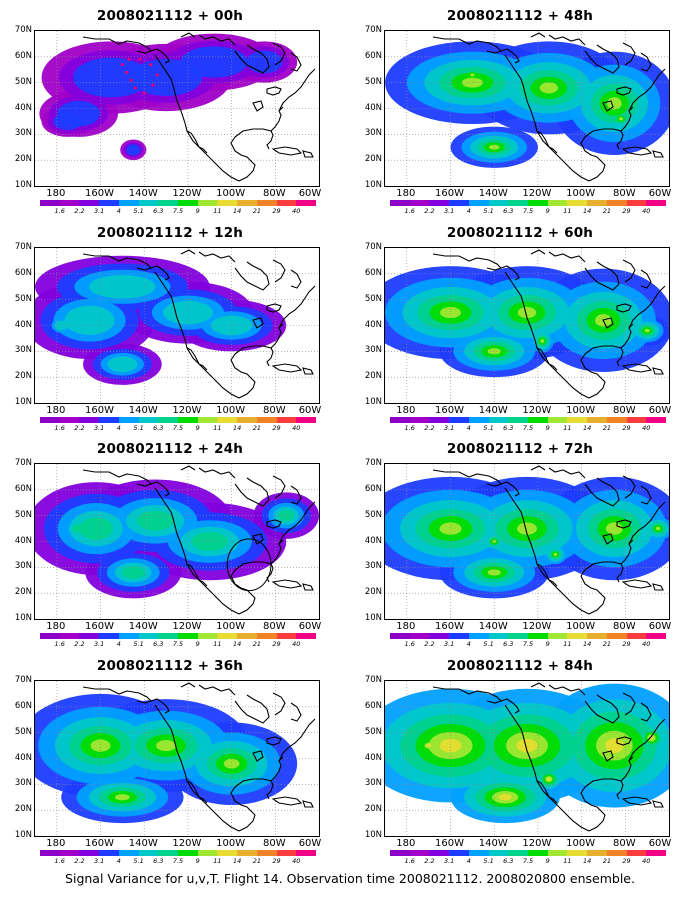  I want to click on panel-title: 2008021112 + 12h, so click(170, 233).